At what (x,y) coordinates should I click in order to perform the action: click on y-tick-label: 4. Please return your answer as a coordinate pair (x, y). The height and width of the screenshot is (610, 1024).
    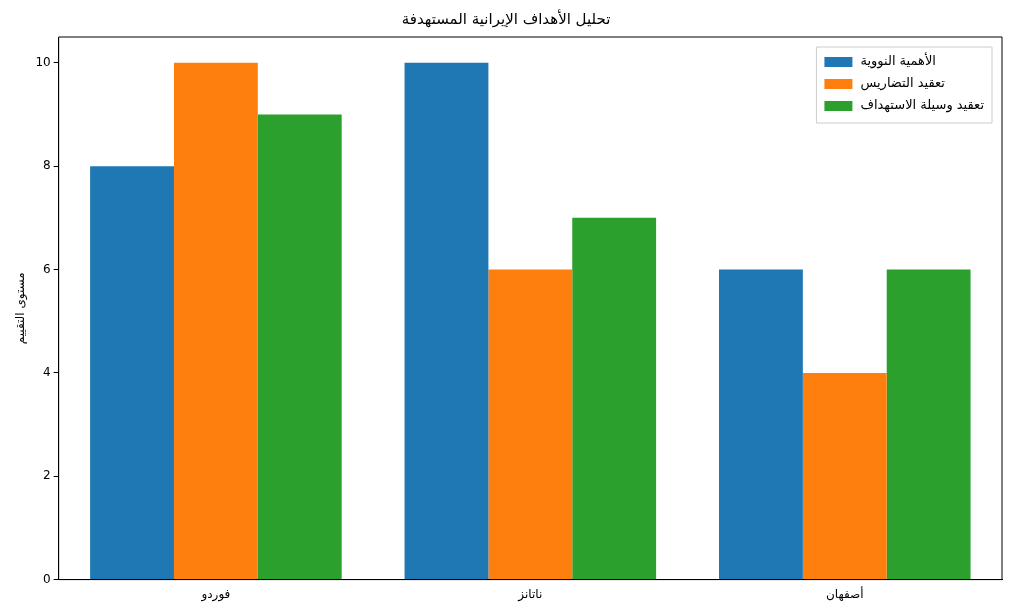
    Looking at the image, I should click on (47, 372).